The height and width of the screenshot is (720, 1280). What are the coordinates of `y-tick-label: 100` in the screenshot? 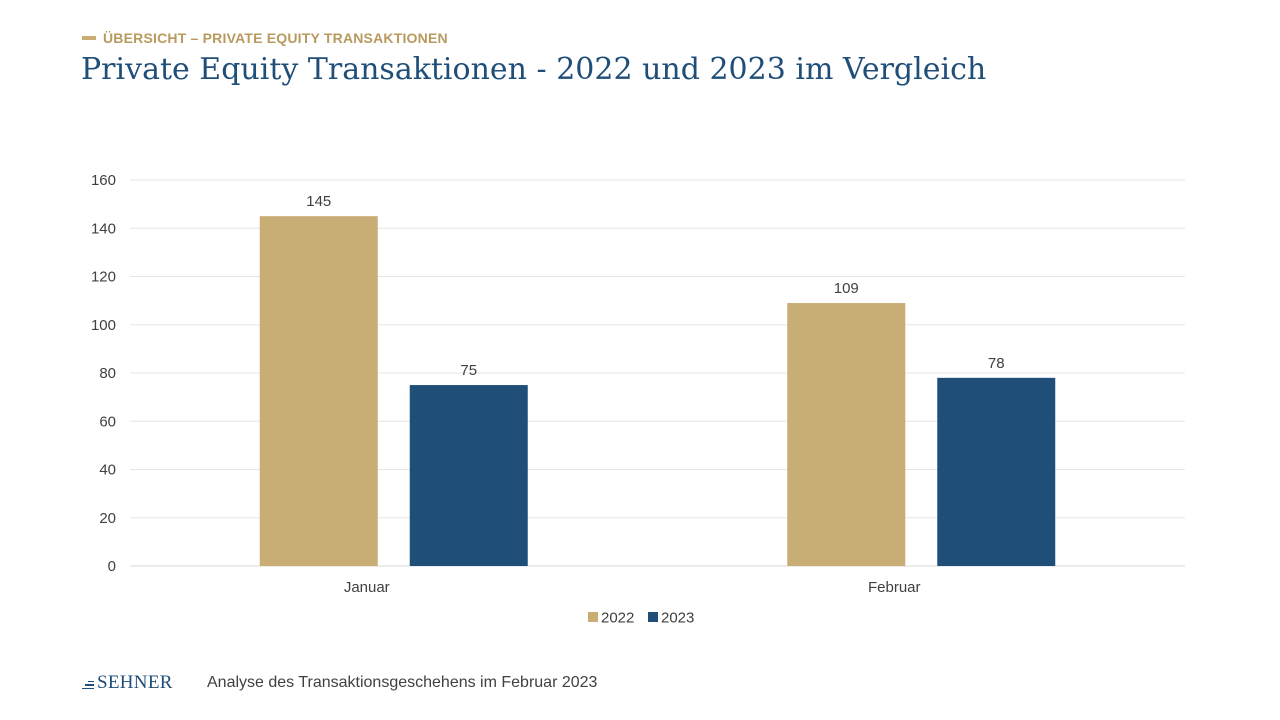 It's located at (103, 325).